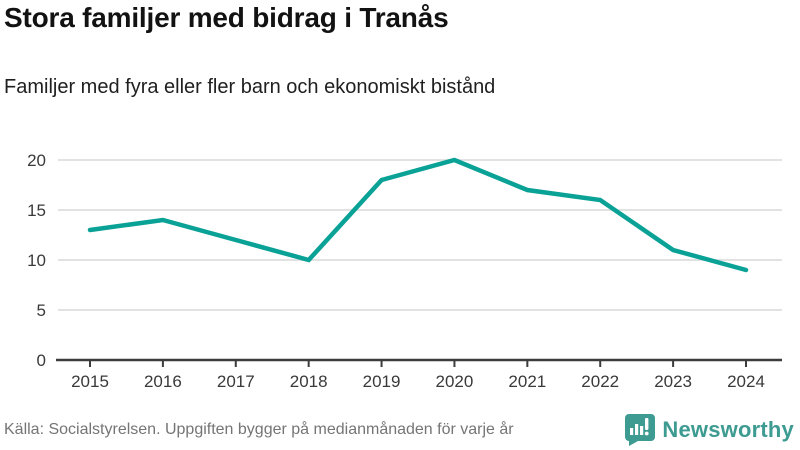  Describe the element at coordinates (600, 381) in the screenshot. I see `x-axis-tick-label: 2022` at that location.